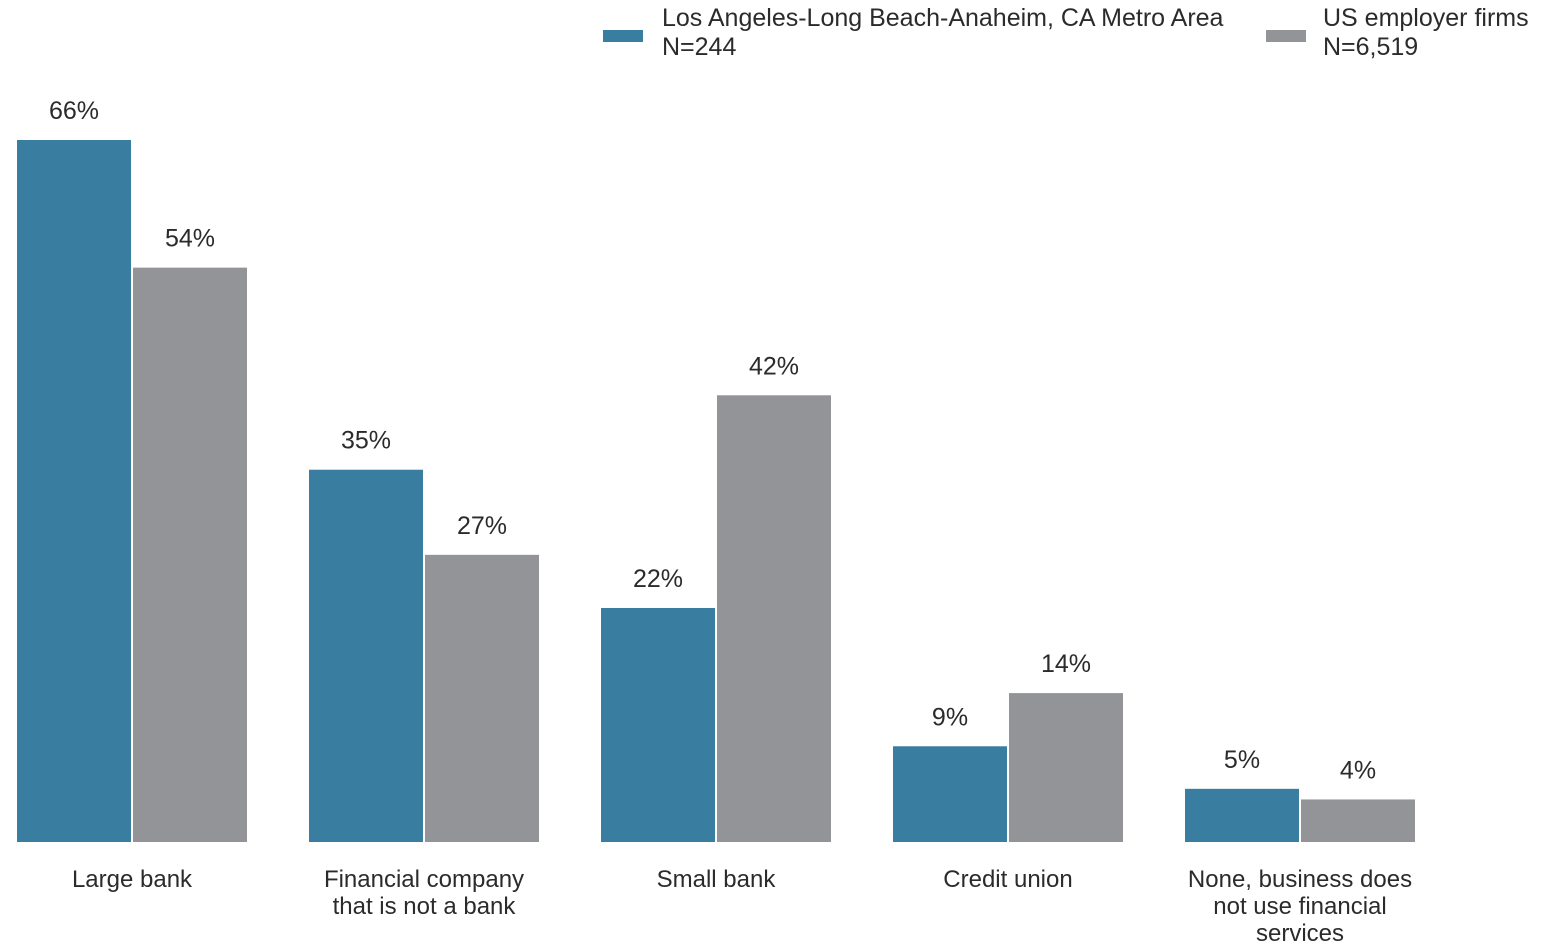 The width and height of the screenshot is (1553, 947). What do you see at coordinates (482, 526) in the screenshot?
I see `data-label-us-employer-firms-financial-company-that-is-not-a-bank: 27%` at bounding box center [482, 526].